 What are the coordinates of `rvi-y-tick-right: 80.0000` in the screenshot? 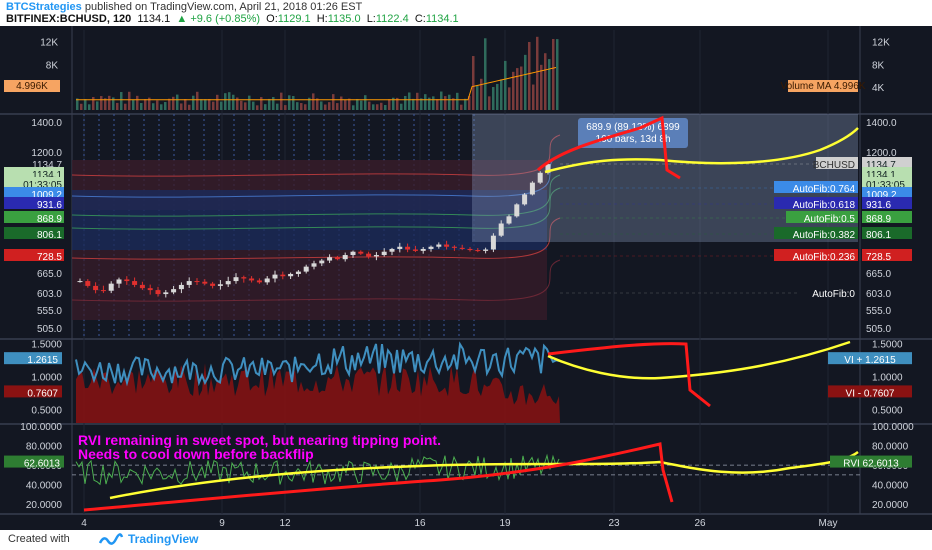 It's located at (890, 447).